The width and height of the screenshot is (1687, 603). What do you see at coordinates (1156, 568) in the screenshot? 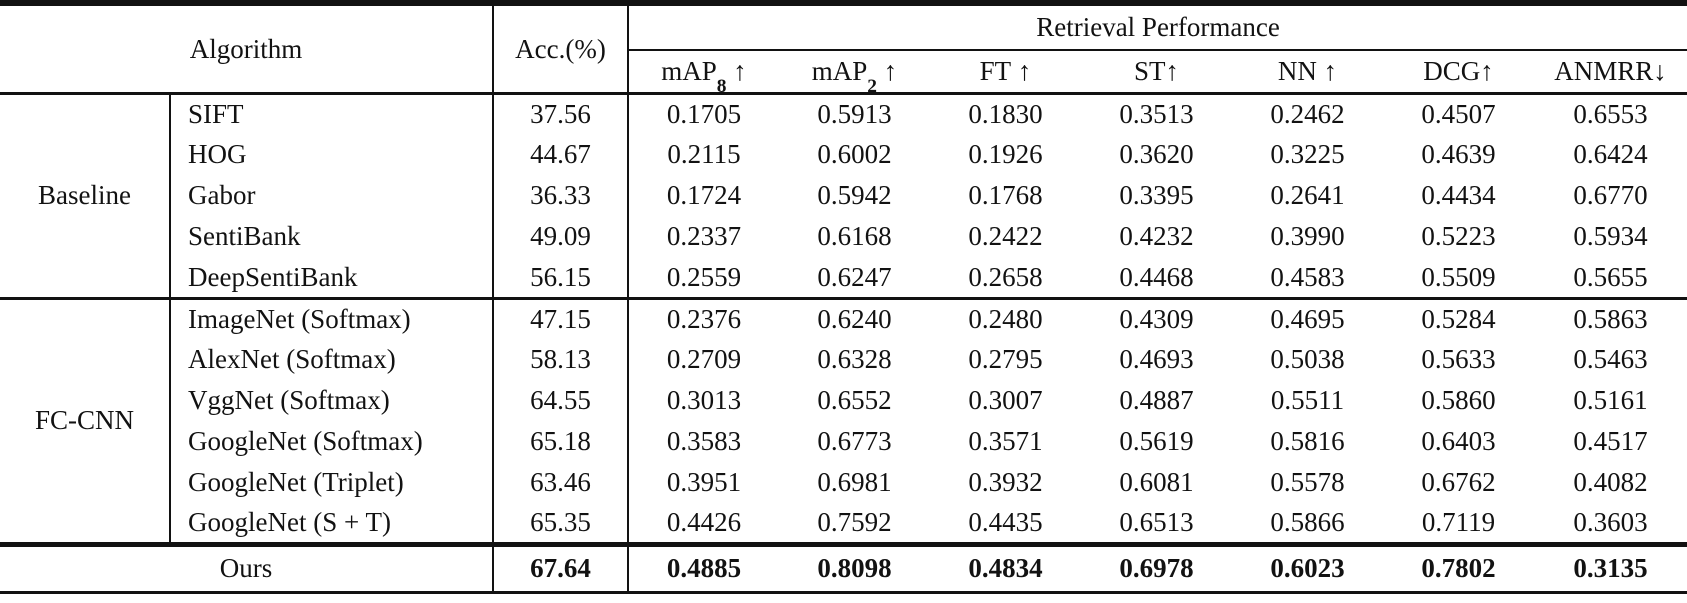
I see `metric-value-cell: 0.6978` at bounding box center [1156, 568].